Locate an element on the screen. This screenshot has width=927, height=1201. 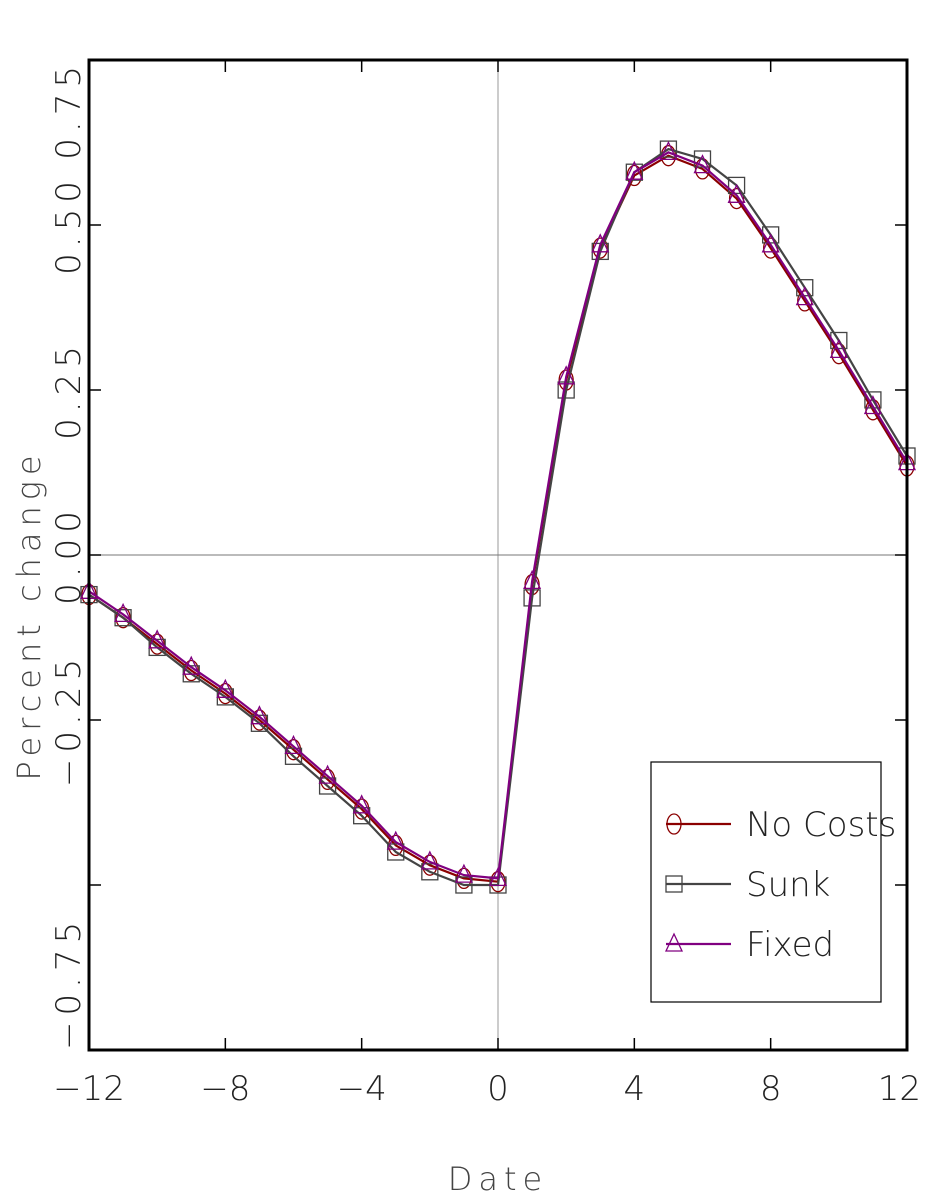
legend: No Costs Sunk Fixed is located at coordinates (773, 882).